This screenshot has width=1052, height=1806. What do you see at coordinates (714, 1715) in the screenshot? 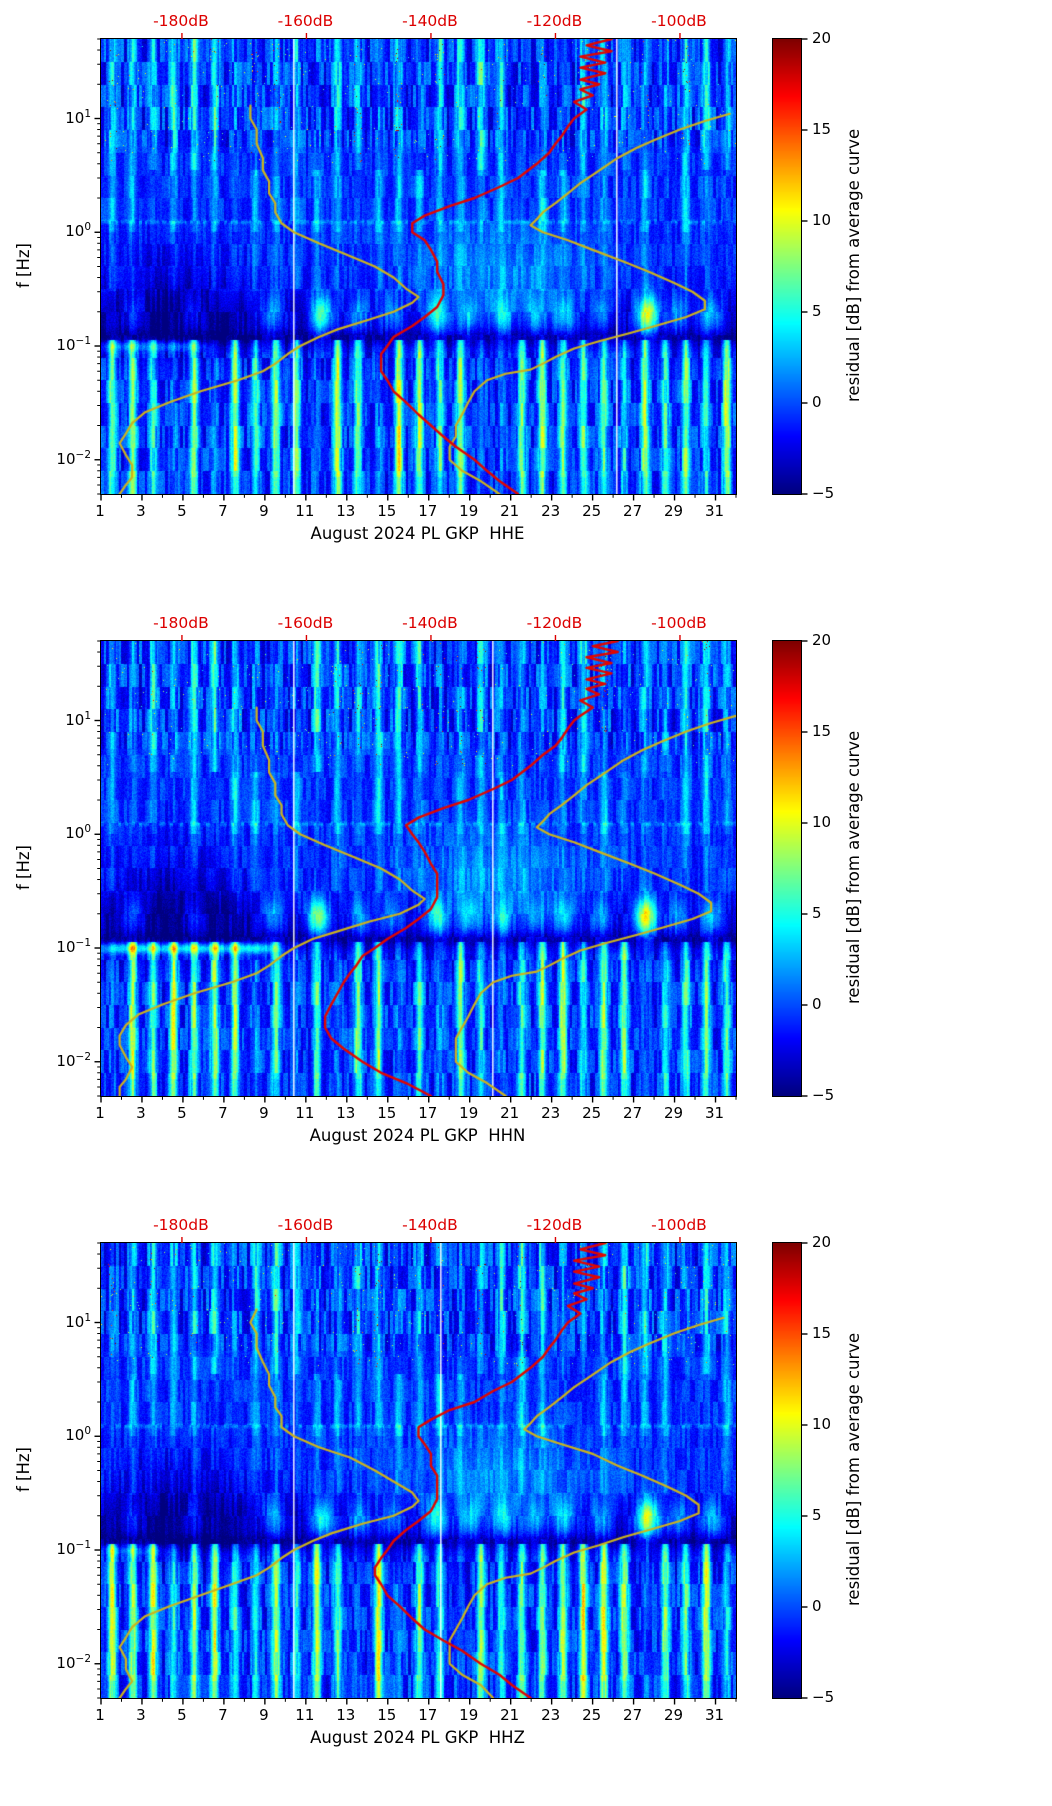
I see `x-tick-label: 31` at bounding box center [714, 1715].